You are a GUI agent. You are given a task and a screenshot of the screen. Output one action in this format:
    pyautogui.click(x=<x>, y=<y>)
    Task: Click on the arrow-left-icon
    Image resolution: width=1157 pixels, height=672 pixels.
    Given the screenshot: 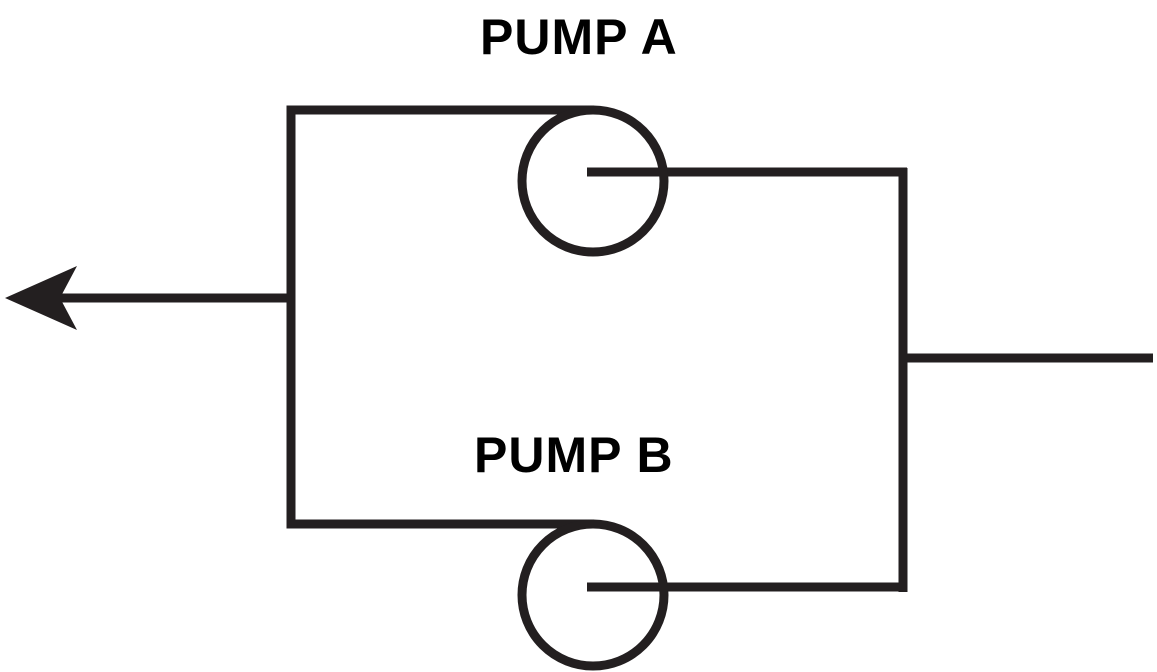 What is the action you would take?
    pyautogui.click(x=41, y=298)
    